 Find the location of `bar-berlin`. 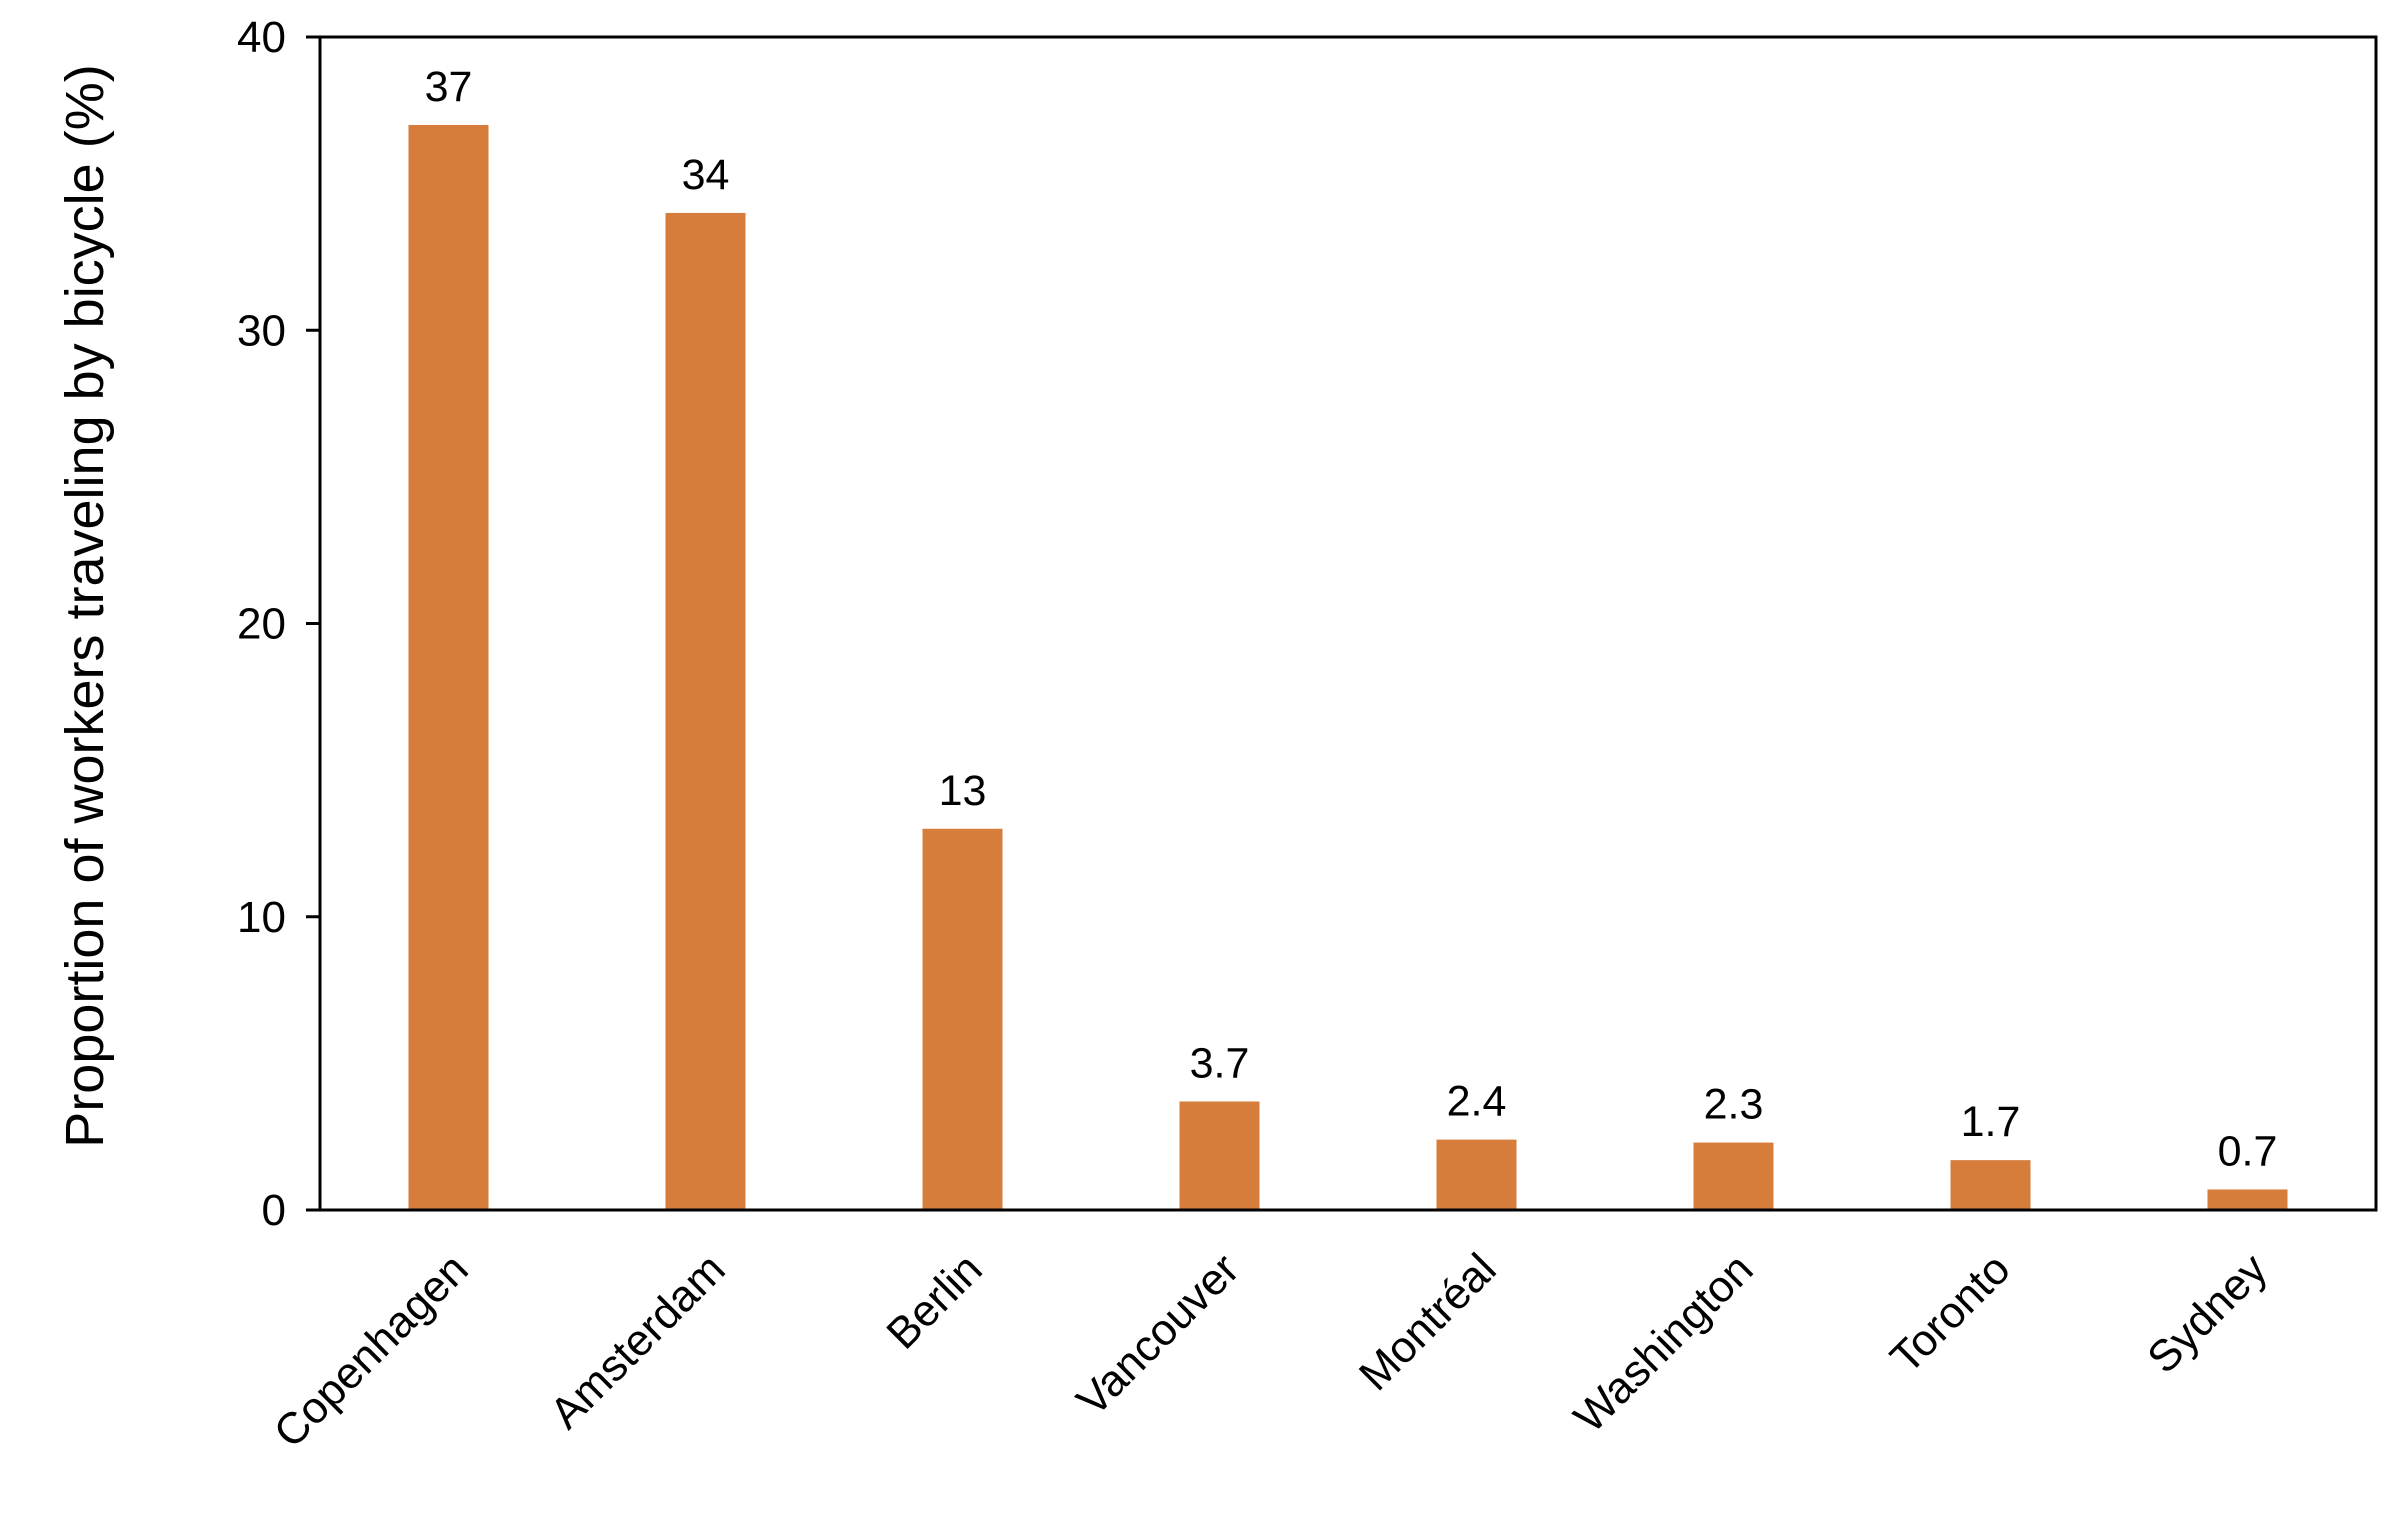

bar-berlin is located at coordinates (962, 1019).